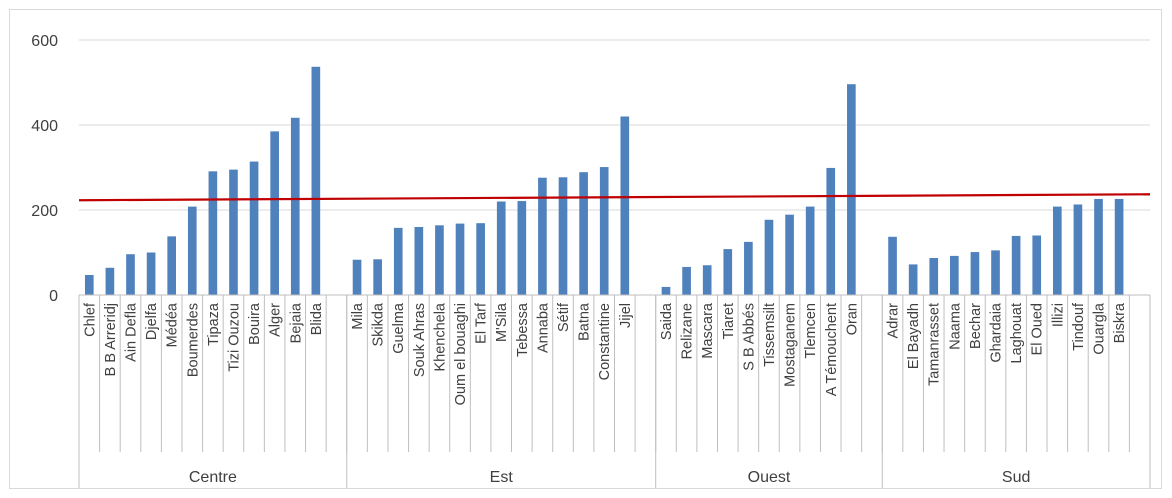  What do you see at coordinates (502, 322) in the screenshot?
I see `x-tick-label: M'Sila` at bounding box center [502, 322].